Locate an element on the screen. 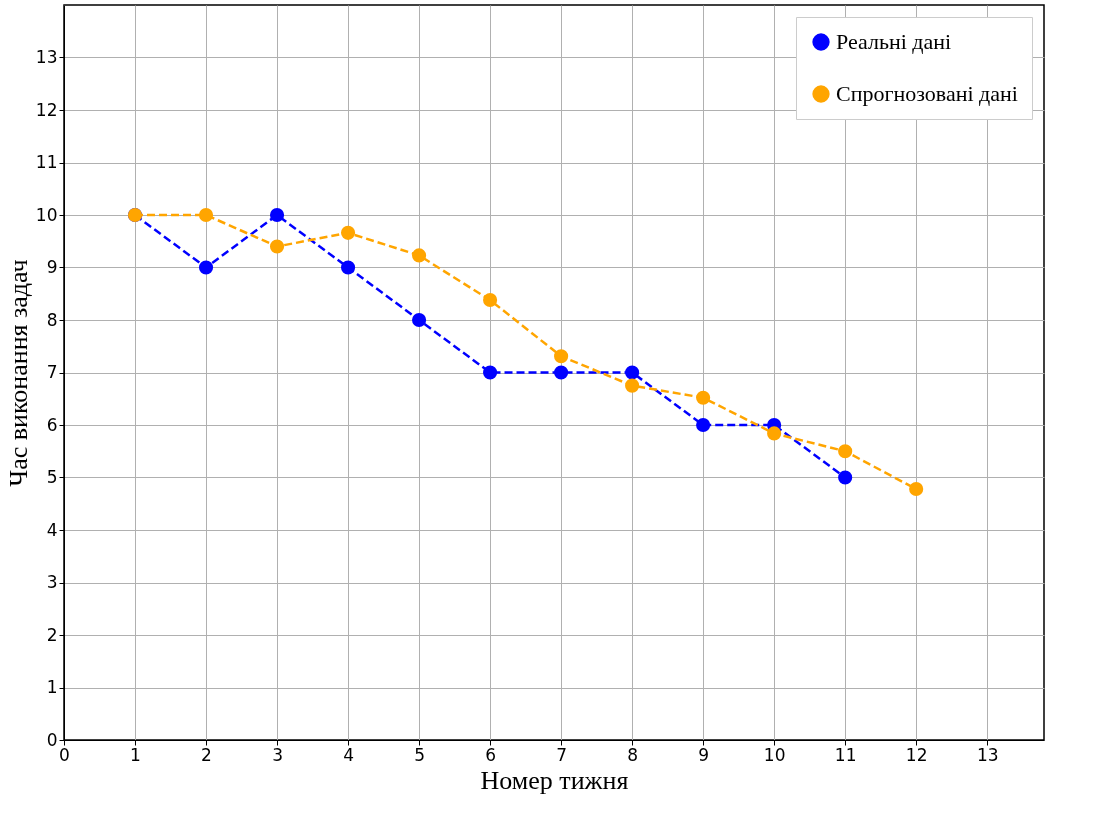  x-tick-label: 12 is located at coordinates (916, 754).